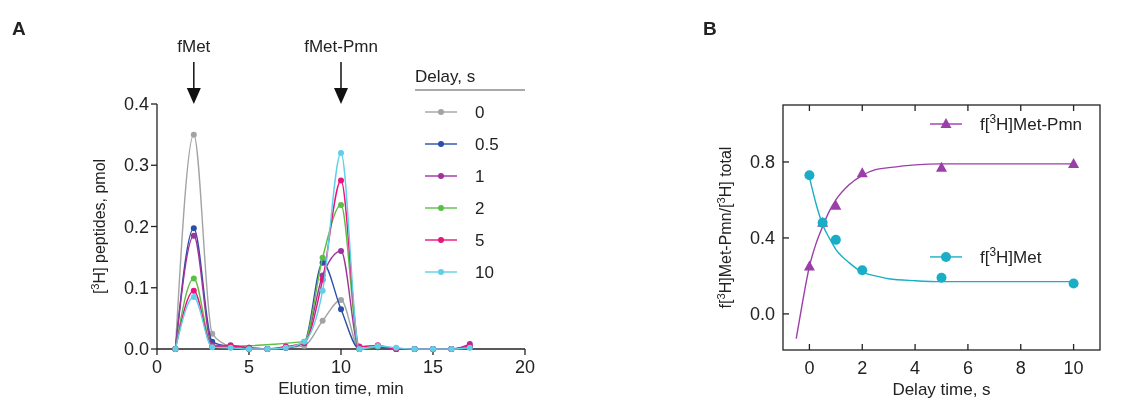 The image size is (1142, 401). What do you see at coordinates (915, 368) in the screenshot?
I see `x-tick-label: 4` at bounding box center [915, 368].